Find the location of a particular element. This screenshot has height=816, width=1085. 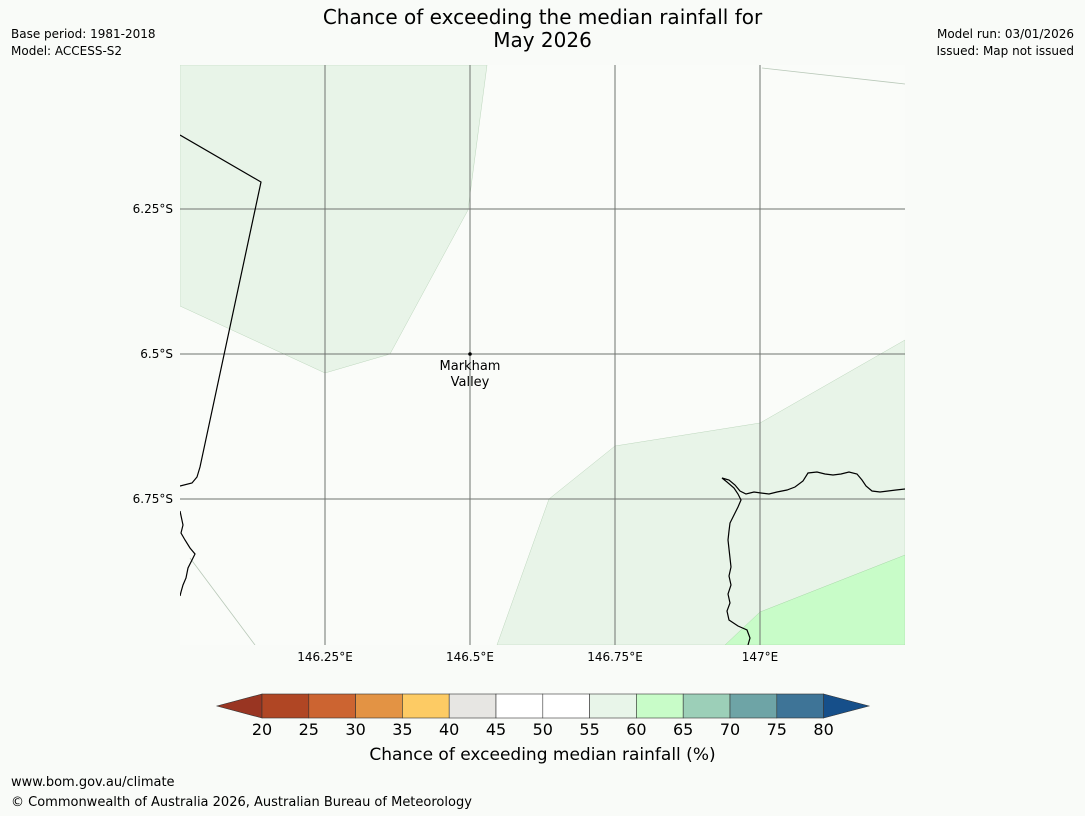

contour-line-northeast is located at coordinates (833, 76).